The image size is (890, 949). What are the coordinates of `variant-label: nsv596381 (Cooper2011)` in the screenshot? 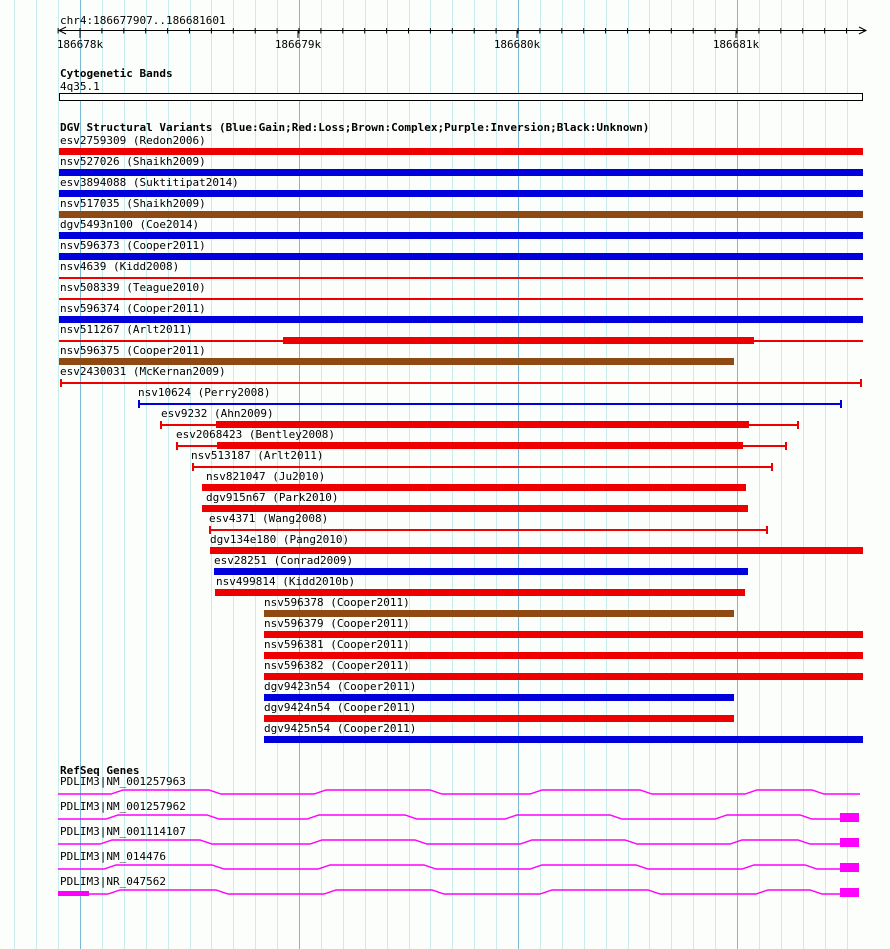 It's located at (337, 644).